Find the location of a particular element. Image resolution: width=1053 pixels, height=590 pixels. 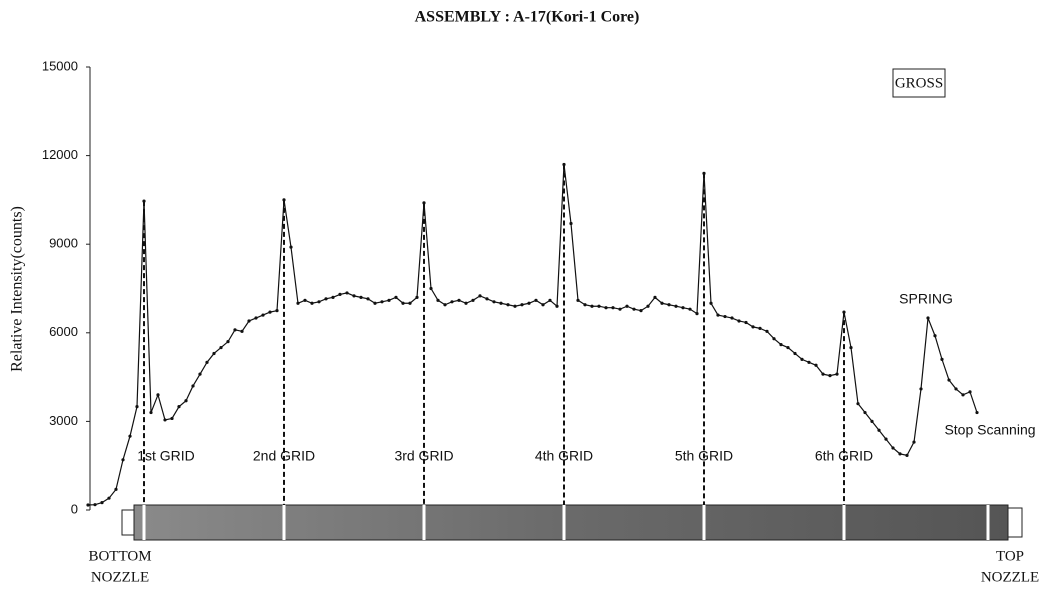

nozzle-label: TOP is located at coordinates (1010, 556).